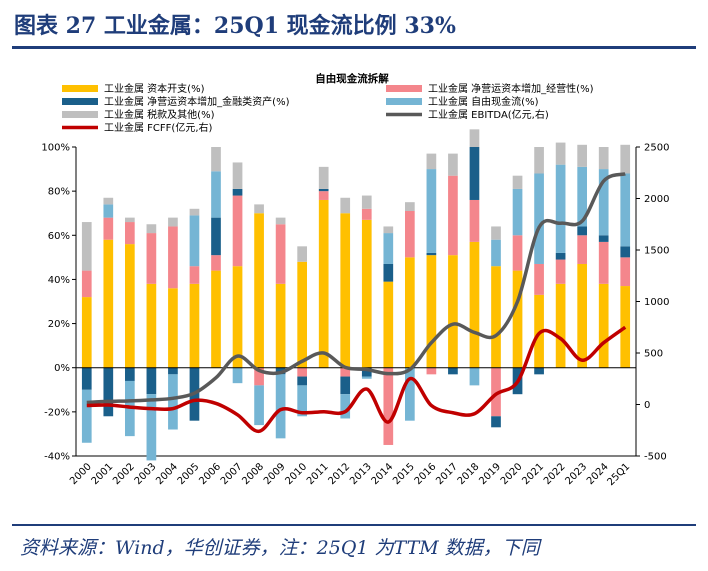 The width and height of the screenshot is (708, 571). Describe the element at coordinates (197, 101) in the screenshot. I see `legend-label: 工业金属 净营运资本增加_金融类资产(%)` at that location.